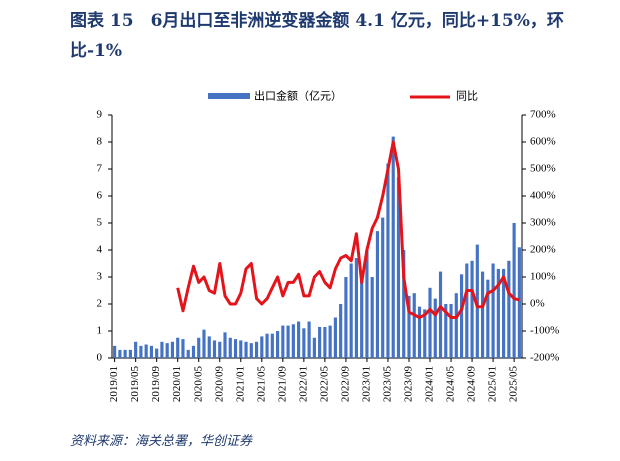 The height and width of the screenshot is (461, 620). Describe the element at coordinates (387, 384) in the screenshot. I see `x-tick-label: 2023/05` at that location.